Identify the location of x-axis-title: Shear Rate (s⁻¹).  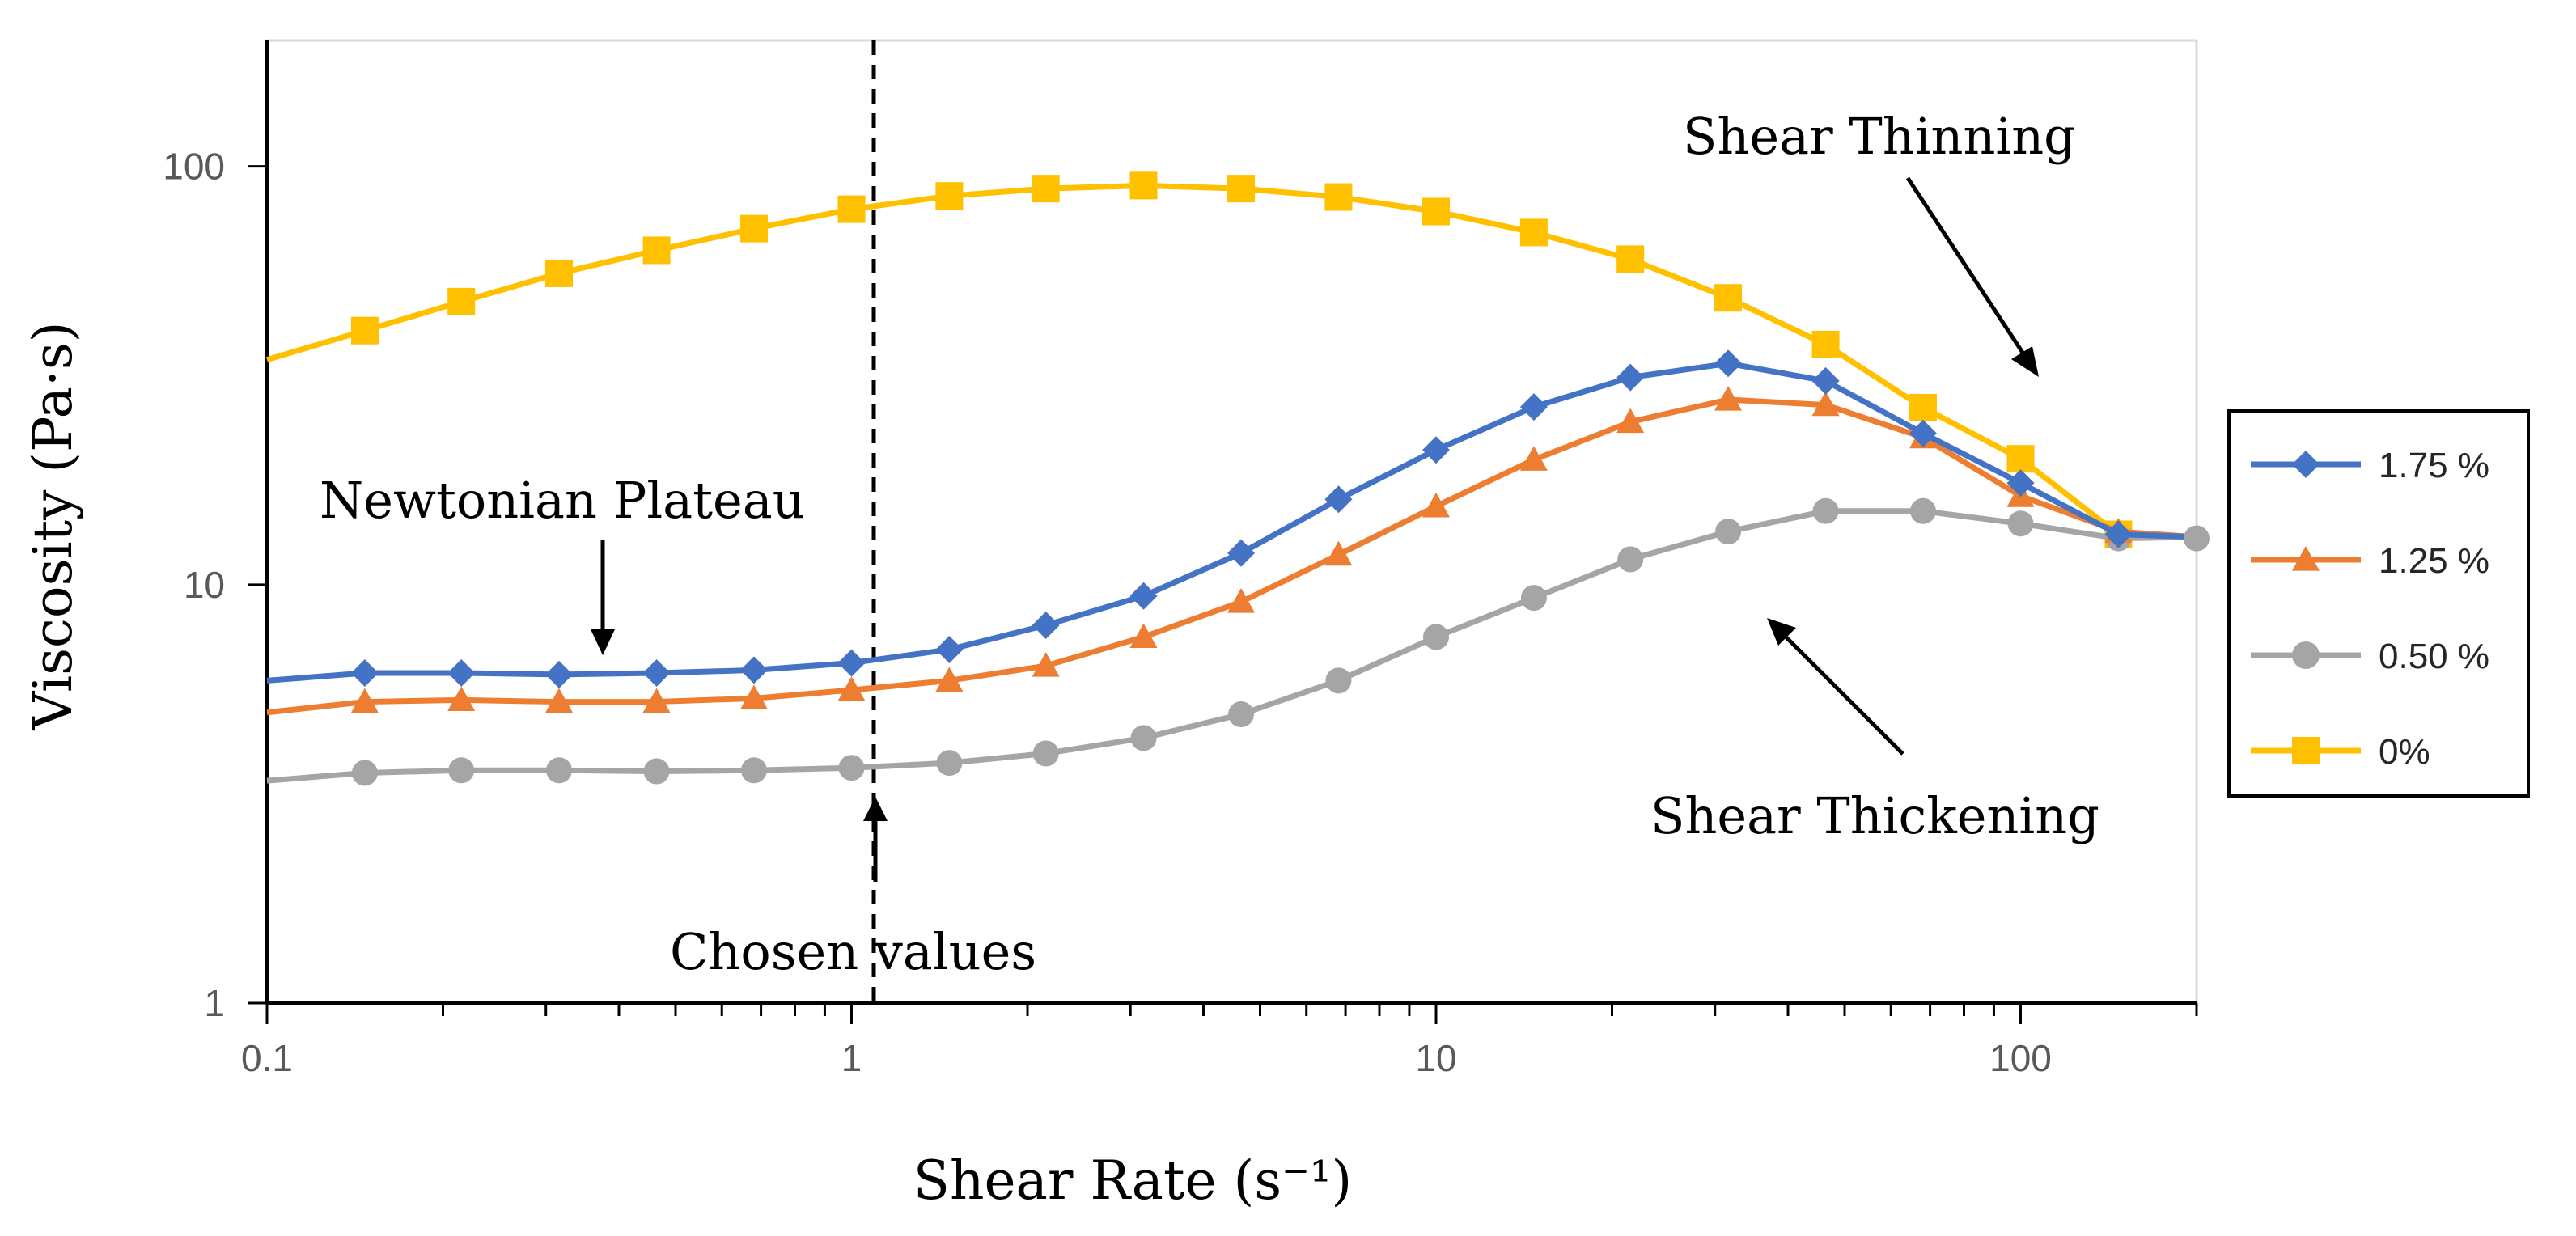
(1132, 1180).